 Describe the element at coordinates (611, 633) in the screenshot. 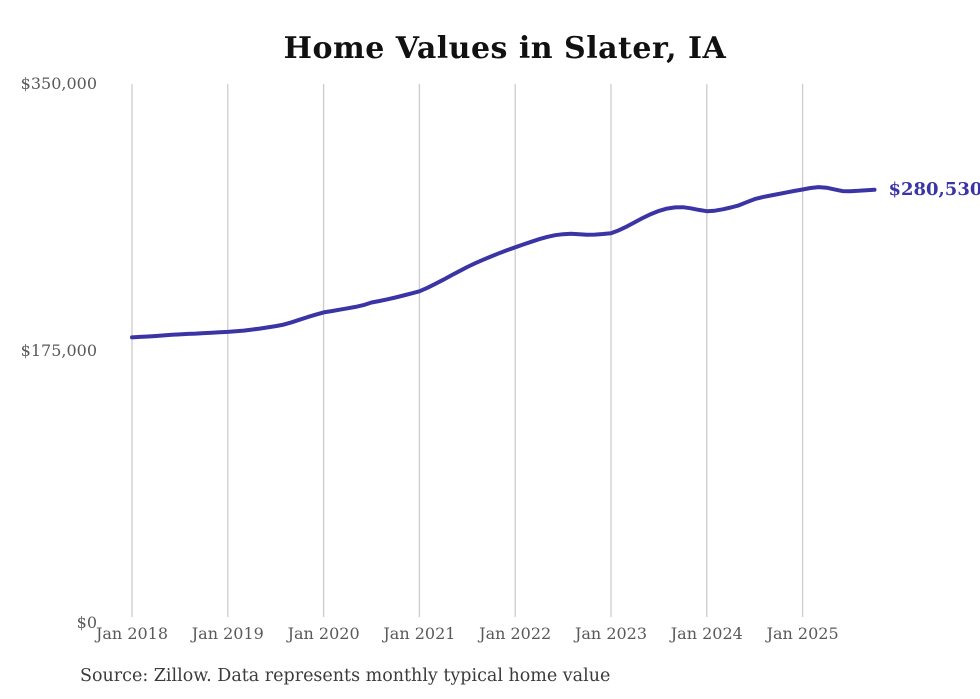

I see `x-tick-label: Jan 2023` at that location.